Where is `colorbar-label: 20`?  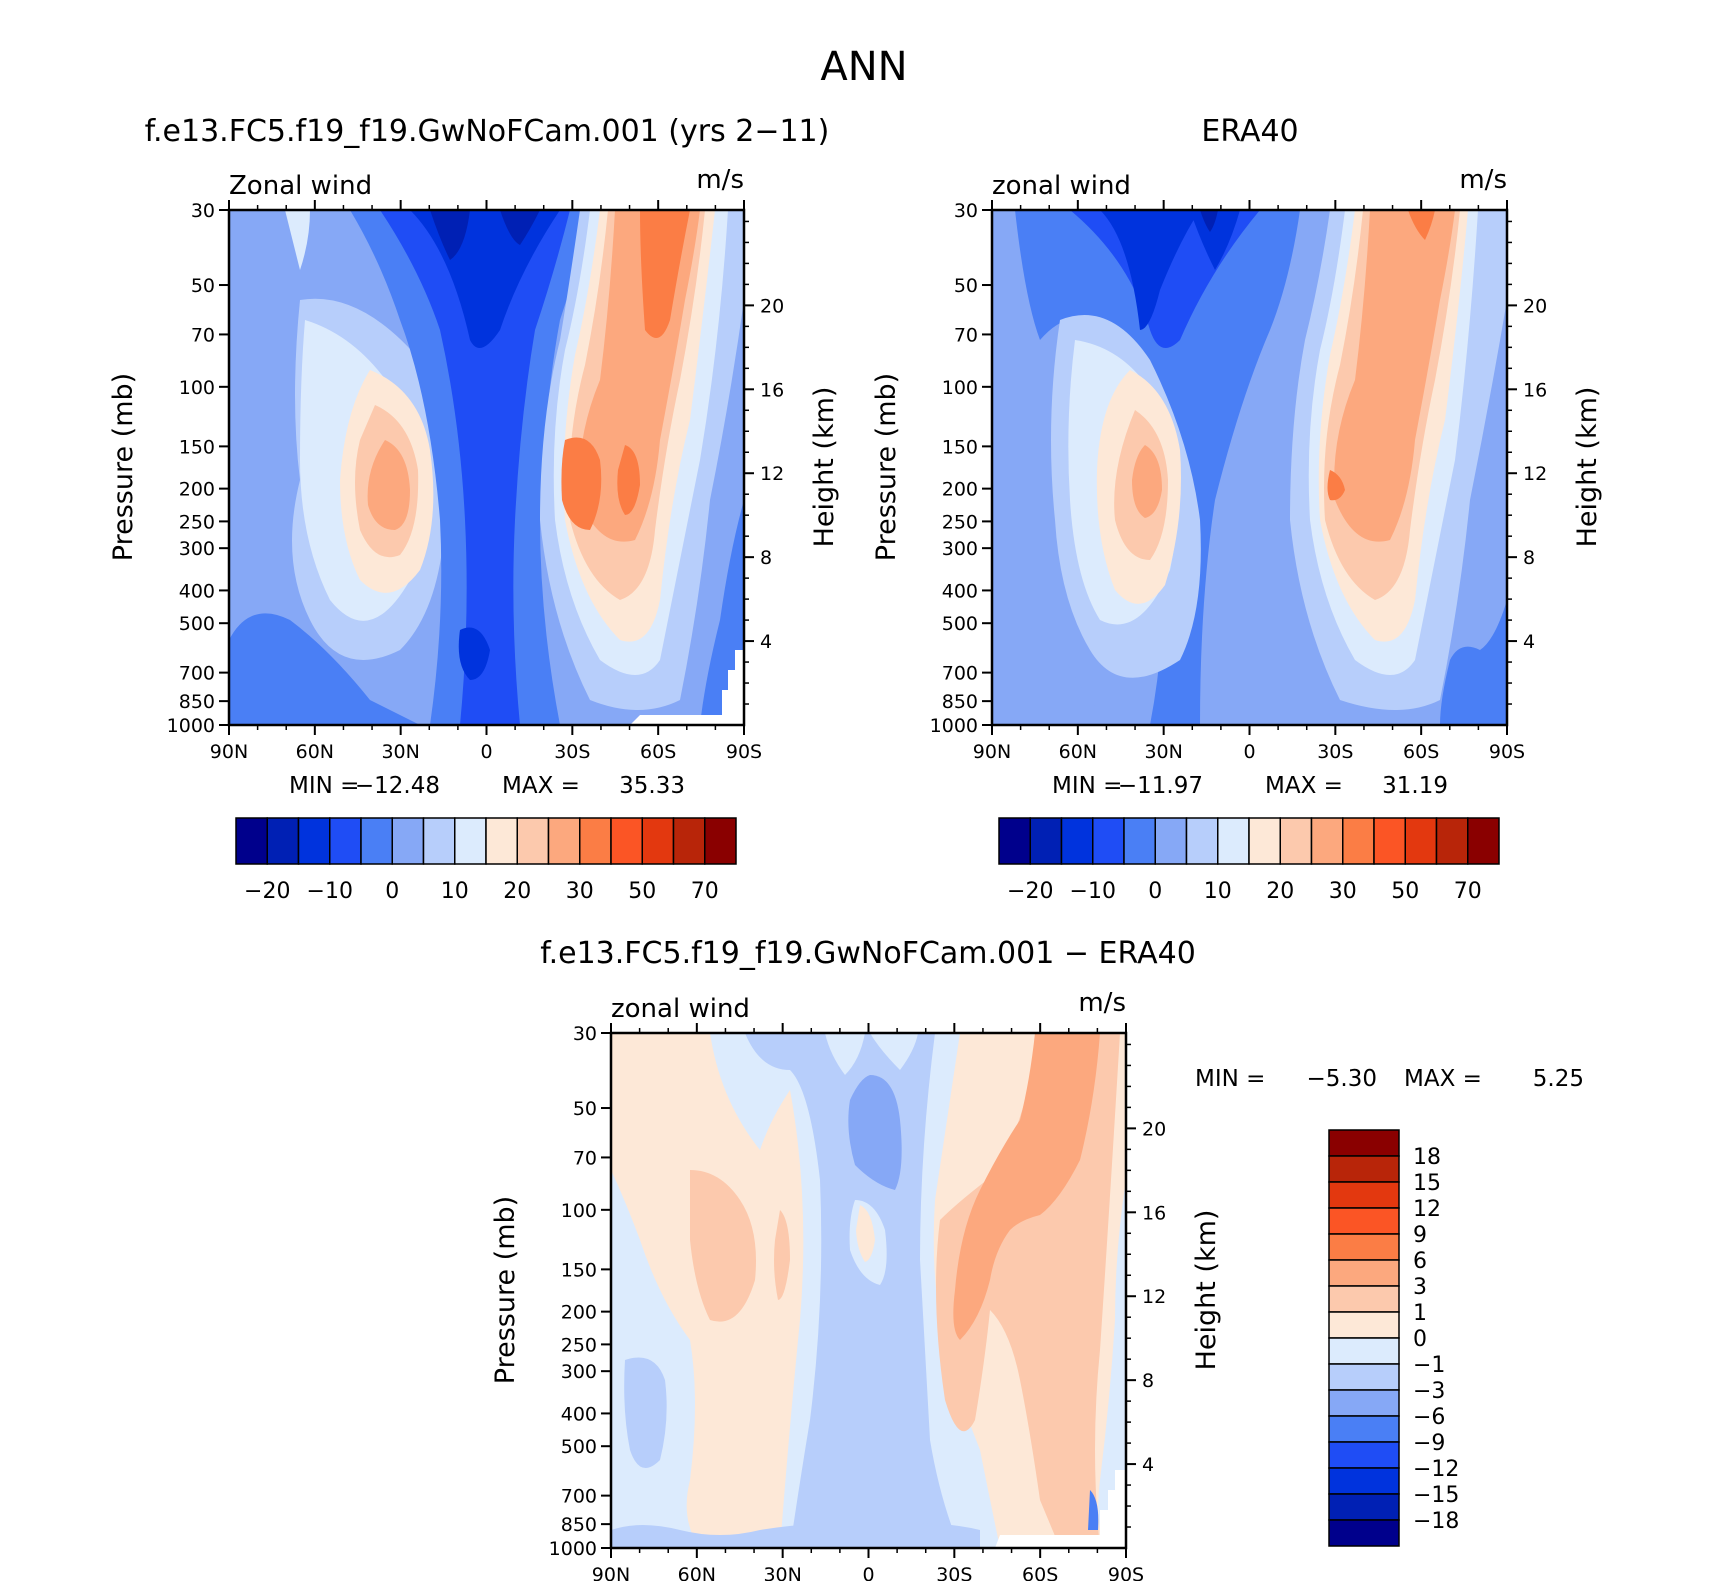
colorbar-label: 20 is located at coordinates (517, 891).